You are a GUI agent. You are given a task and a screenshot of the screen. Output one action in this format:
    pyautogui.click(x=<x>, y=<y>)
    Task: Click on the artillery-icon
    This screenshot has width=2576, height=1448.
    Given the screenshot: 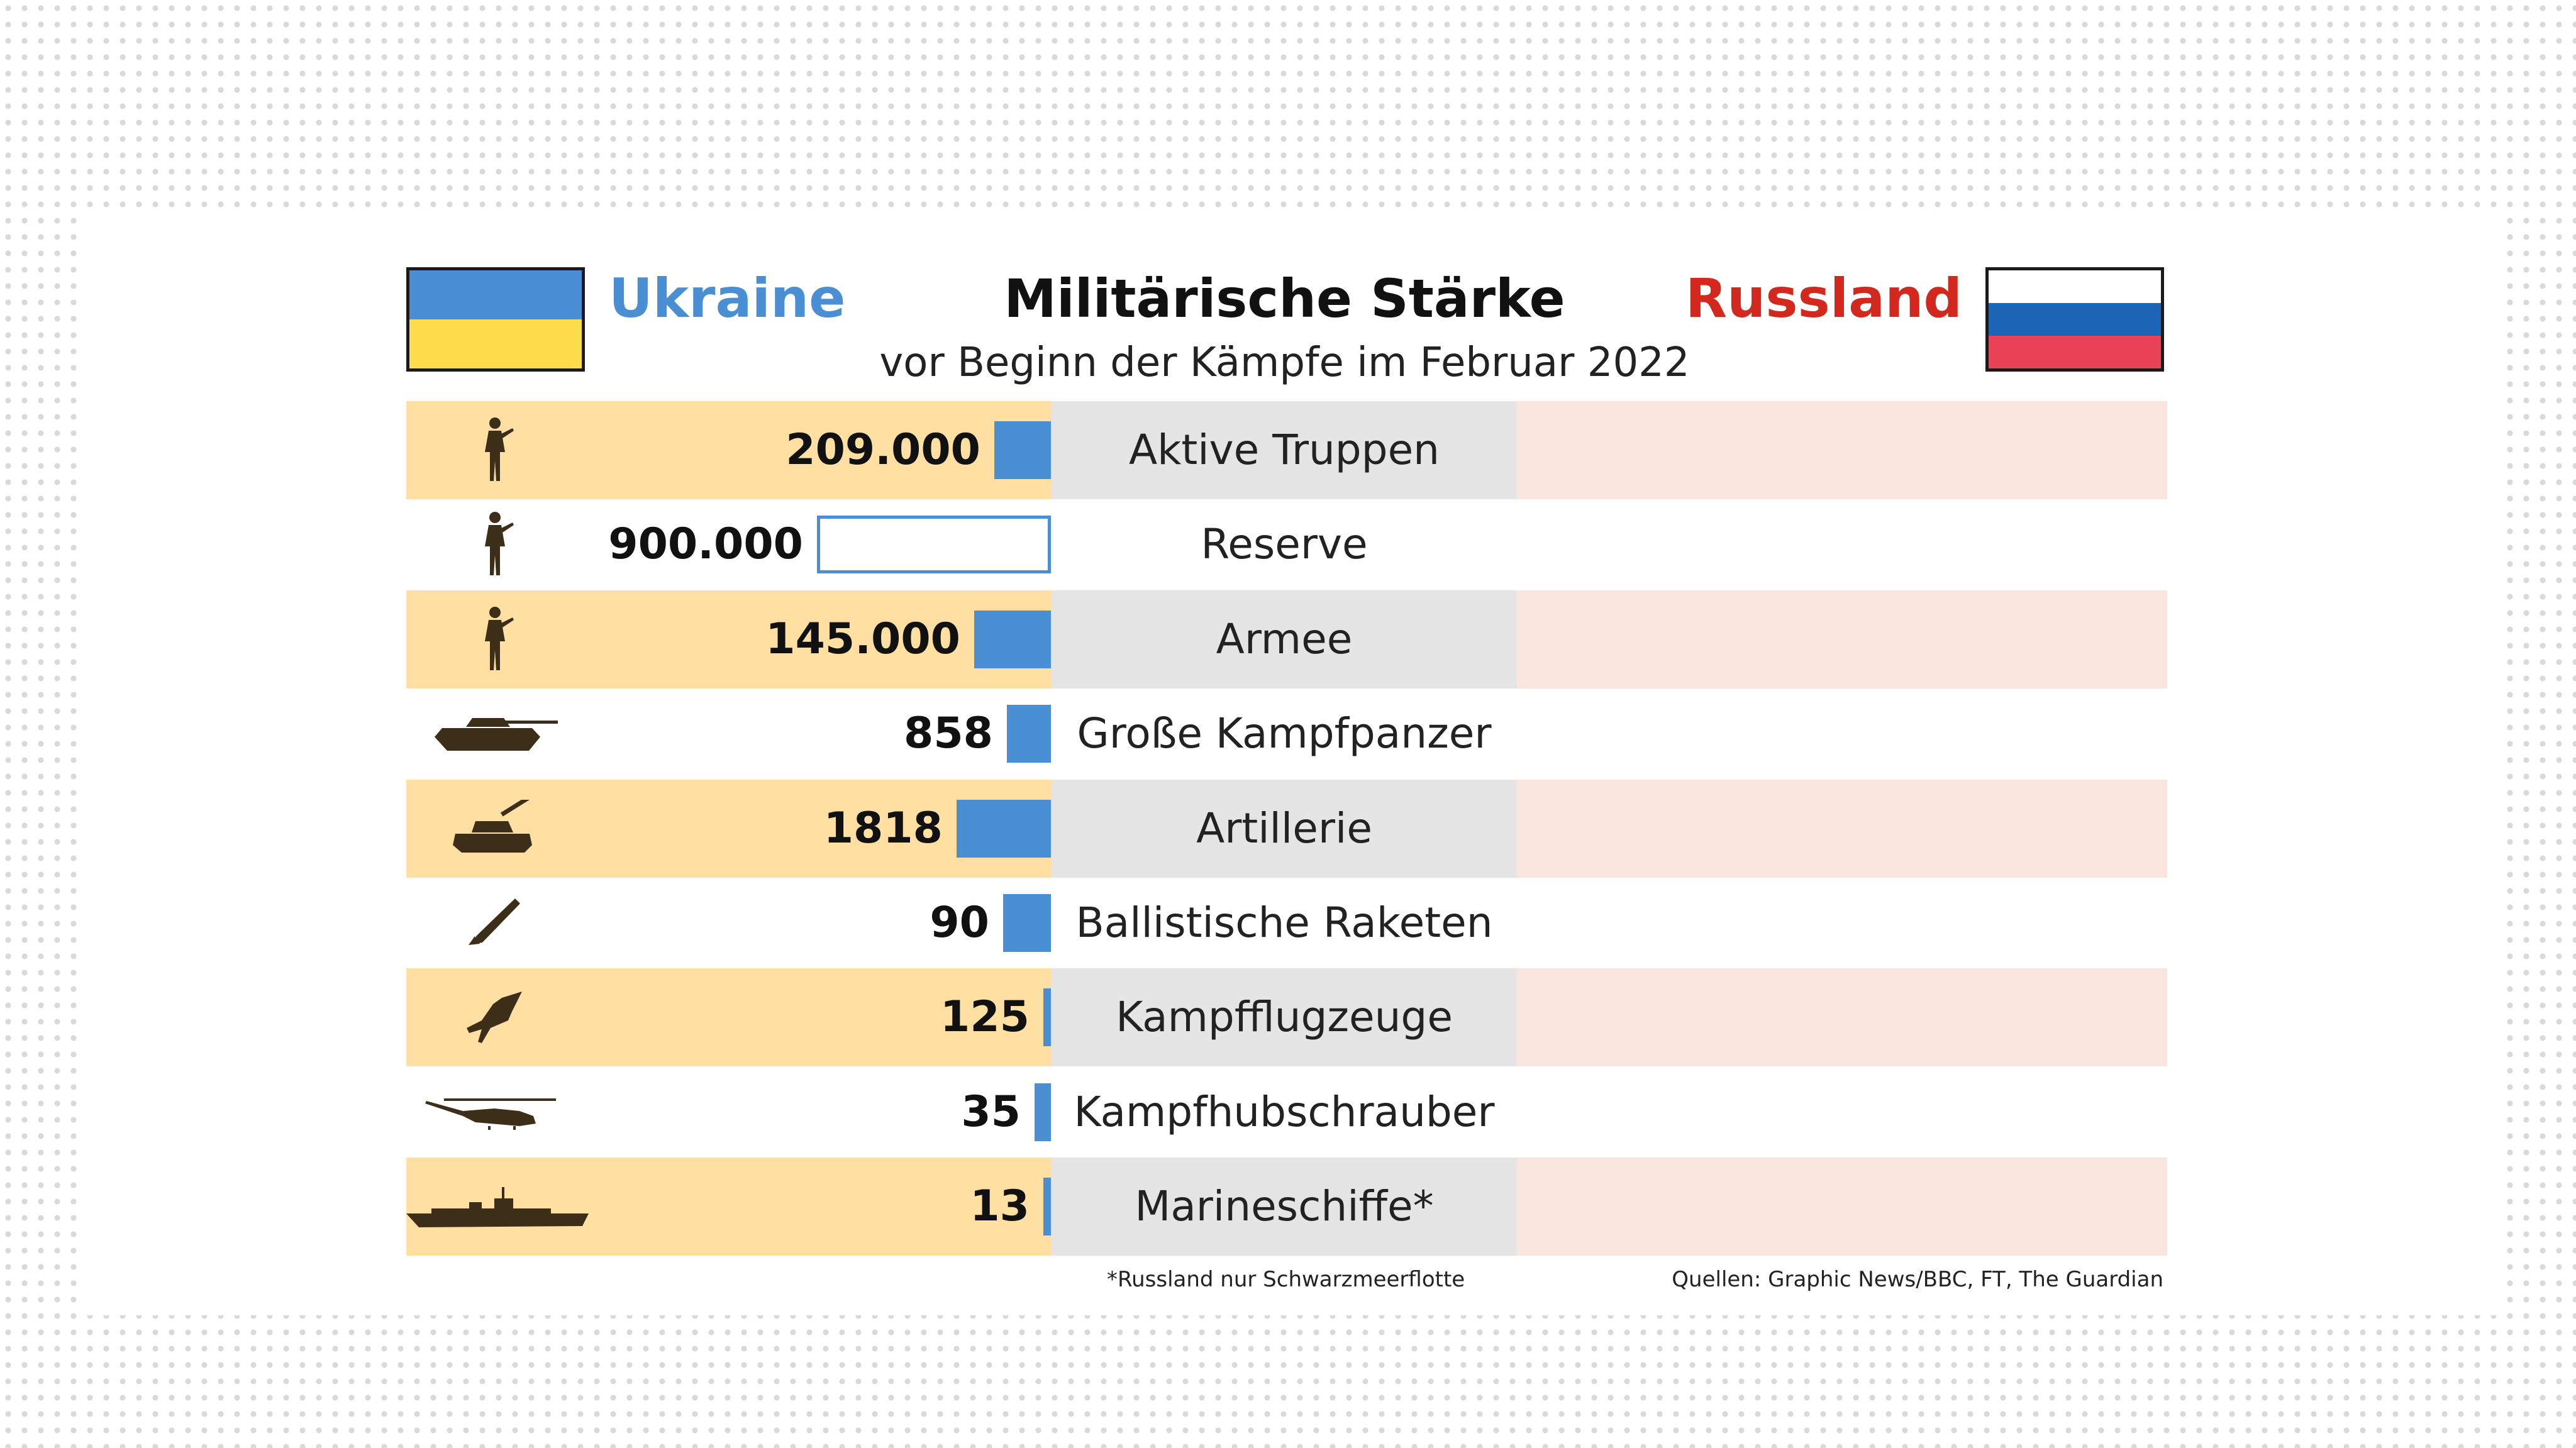 What is the action you would take?
    pyautogui.click(x=494, y=825)
    